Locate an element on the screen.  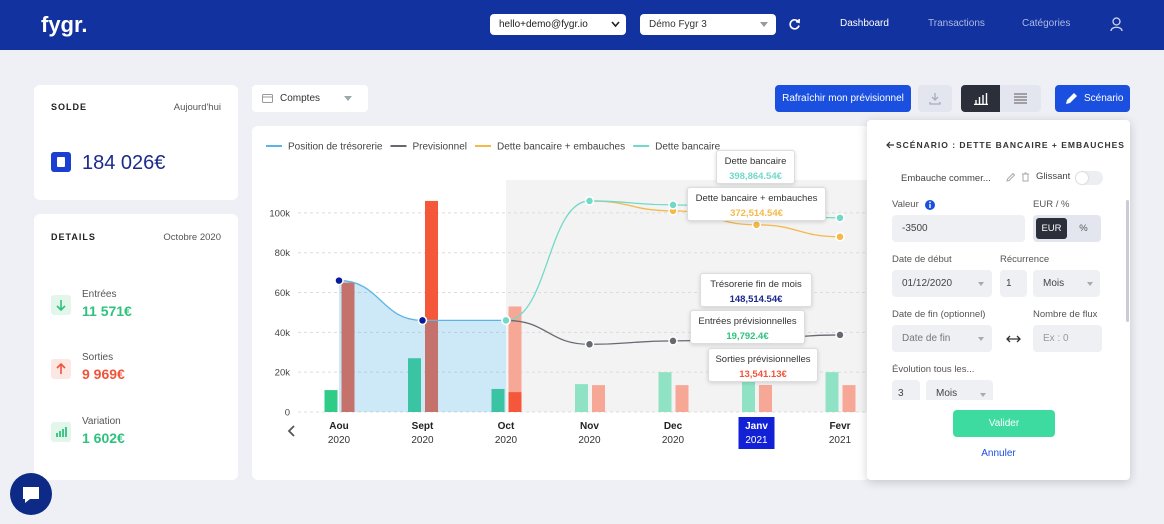
legend-label: Dette bancaire is located at coordinates (687, 147).